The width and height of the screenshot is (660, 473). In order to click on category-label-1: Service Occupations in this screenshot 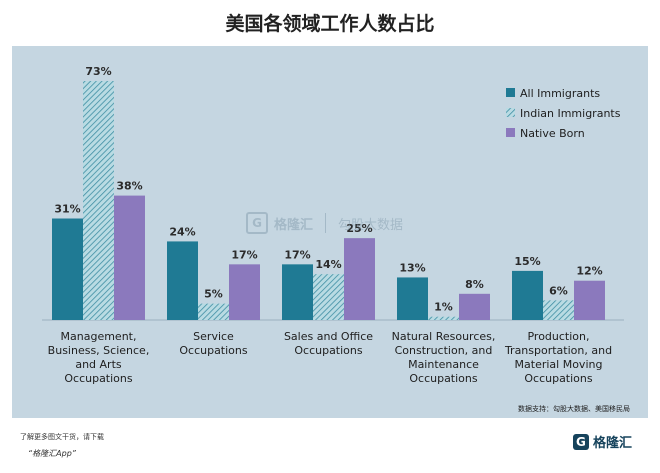, I will do `click(213, 343)`.